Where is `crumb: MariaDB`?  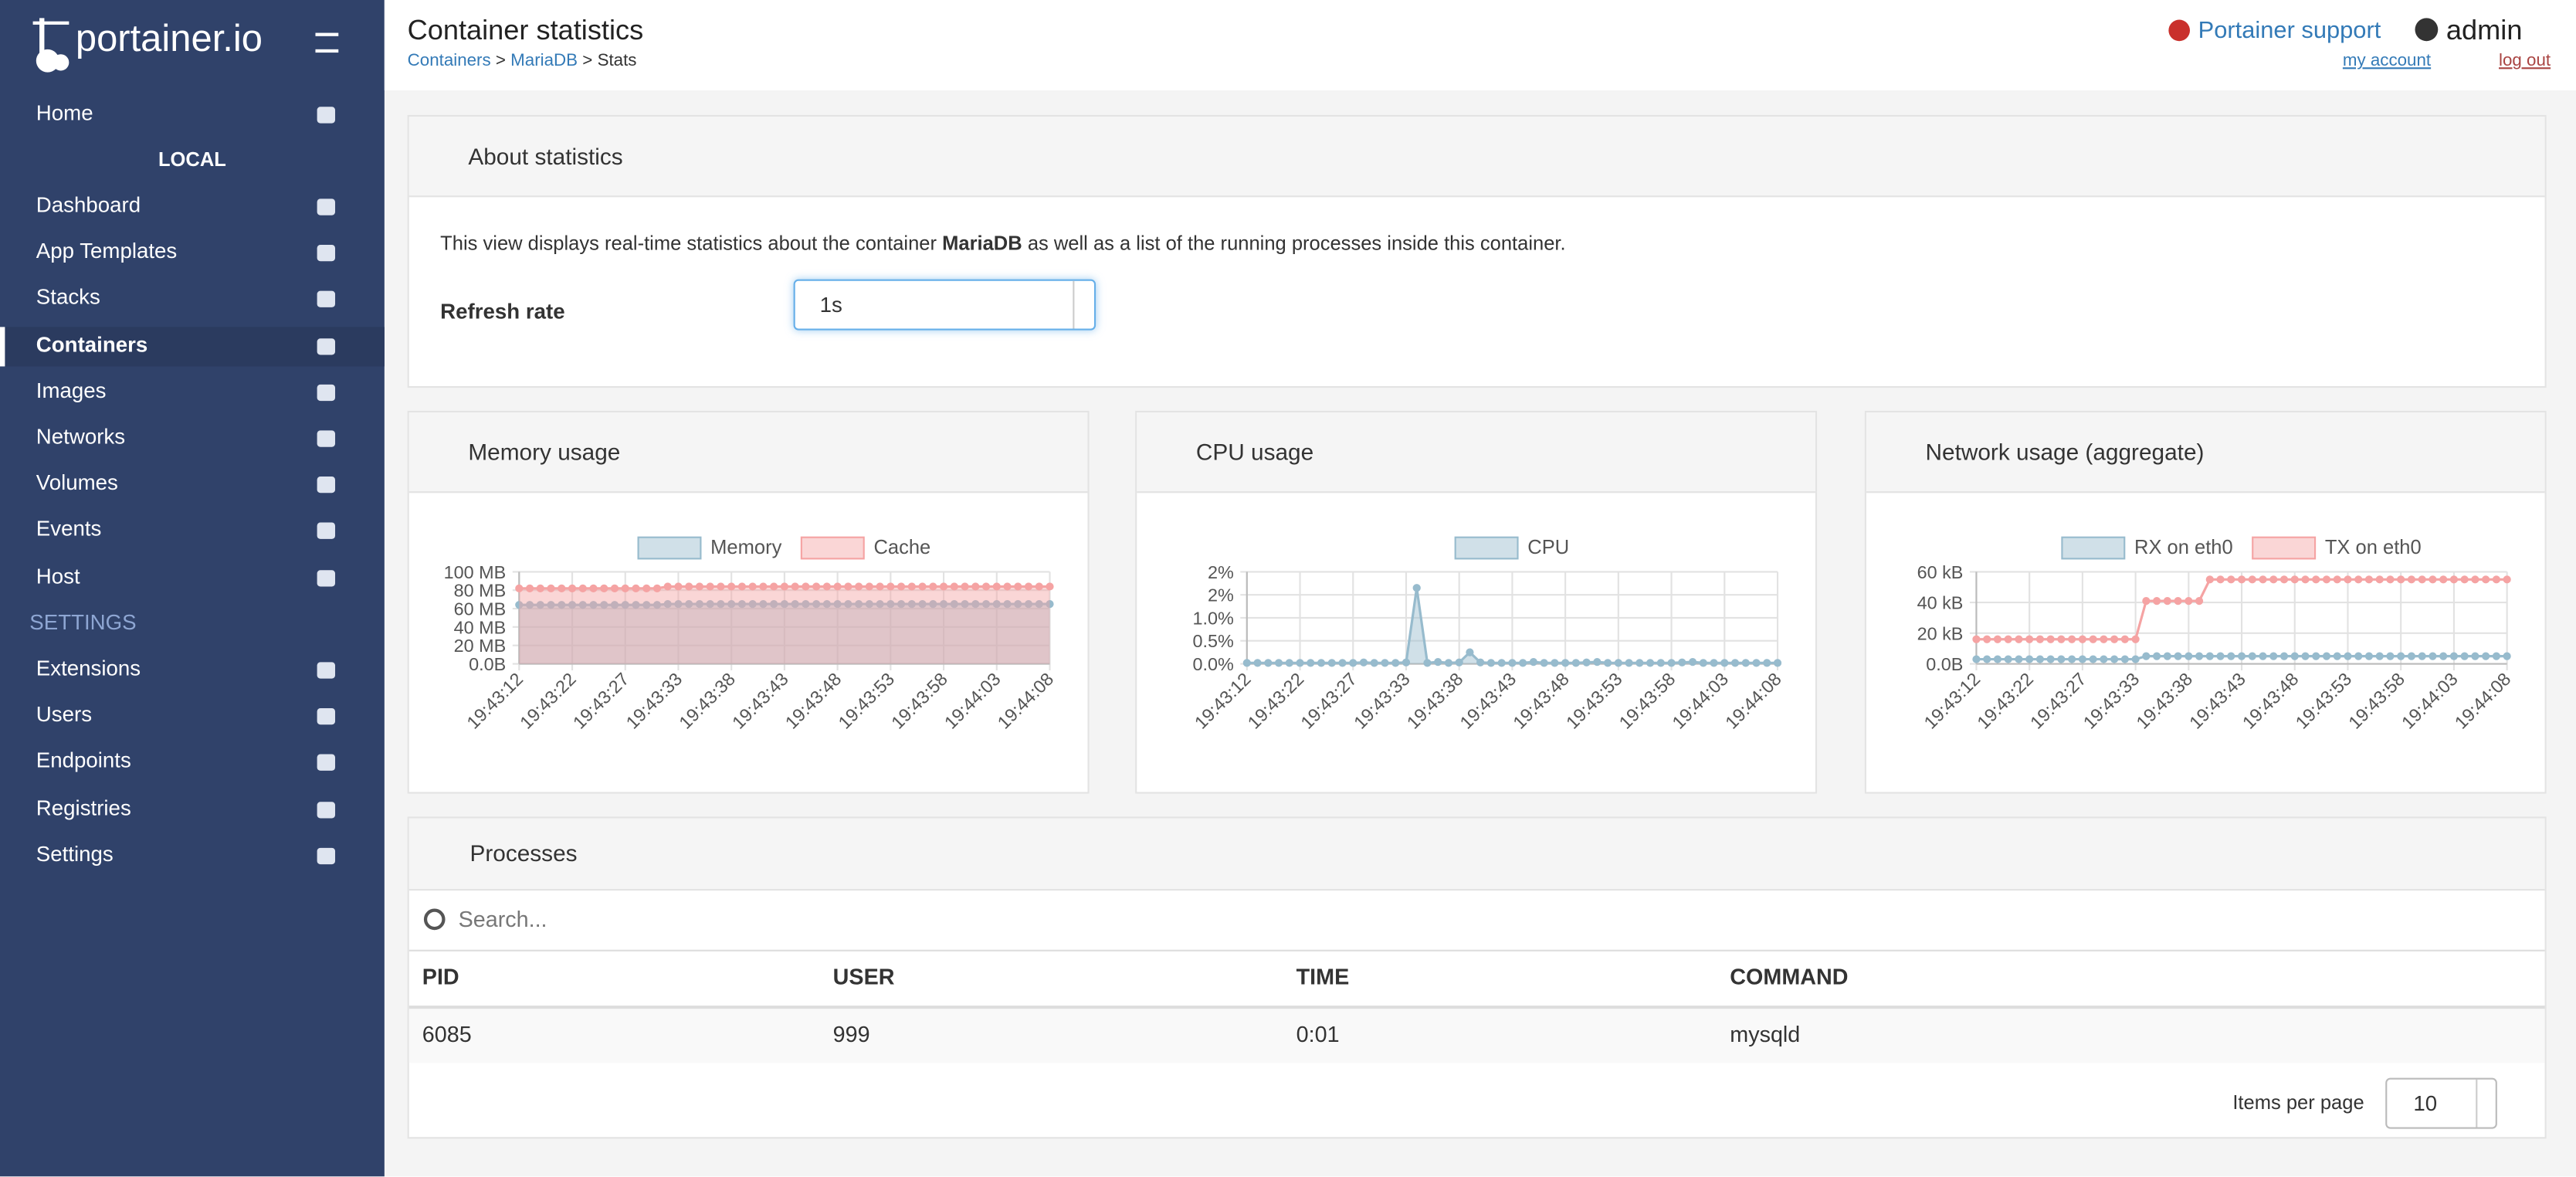 crumb: MariaDB is located at coordinates (544, 61).